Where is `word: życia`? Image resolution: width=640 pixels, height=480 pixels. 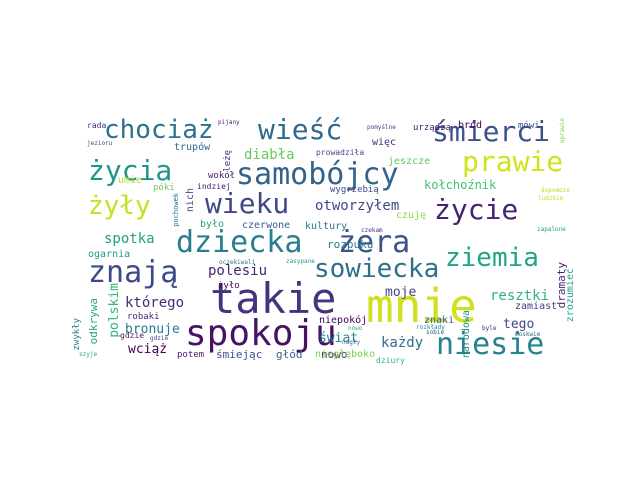 word: życia is located at coordinates (130, 170).